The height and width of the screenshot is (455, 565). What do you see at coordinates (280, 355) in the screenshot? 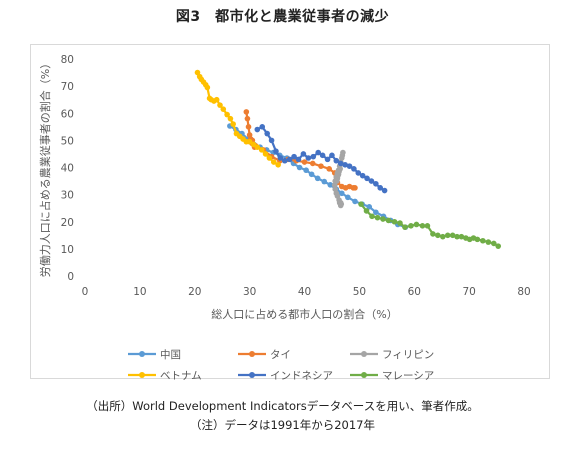
I see `legend-label: タイ` at bounding box center [280, 355].